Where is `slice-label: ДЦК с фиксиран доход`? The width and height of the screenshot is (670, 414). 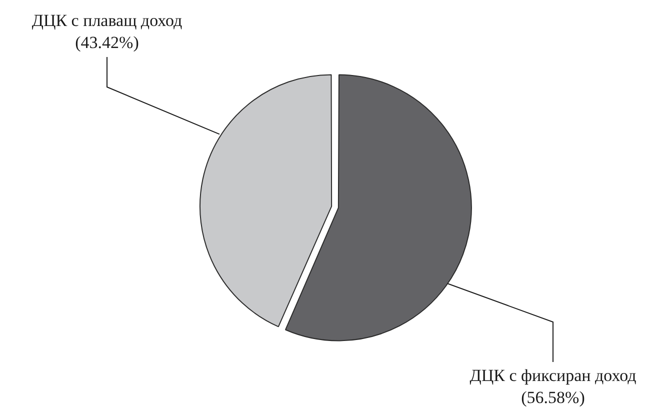 slice-label: ДЦК с фиксиран доход is located at coordinates (553, 375).